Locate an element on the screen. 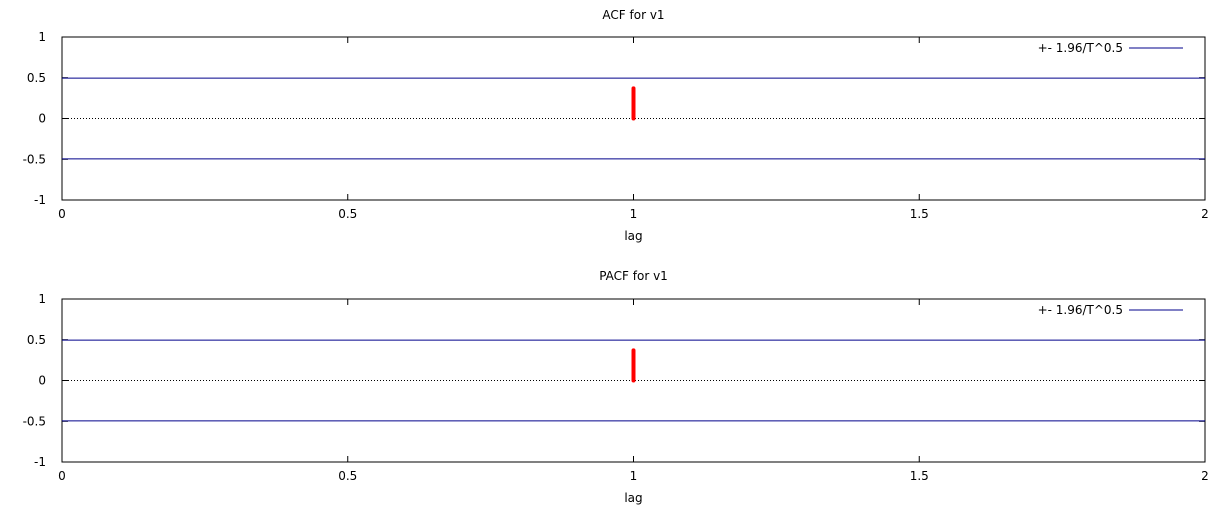 Image resolution: width=1217 pixels, height=511 pixels. chart-title: PACF for v1 is located at coordinates (633, 276).